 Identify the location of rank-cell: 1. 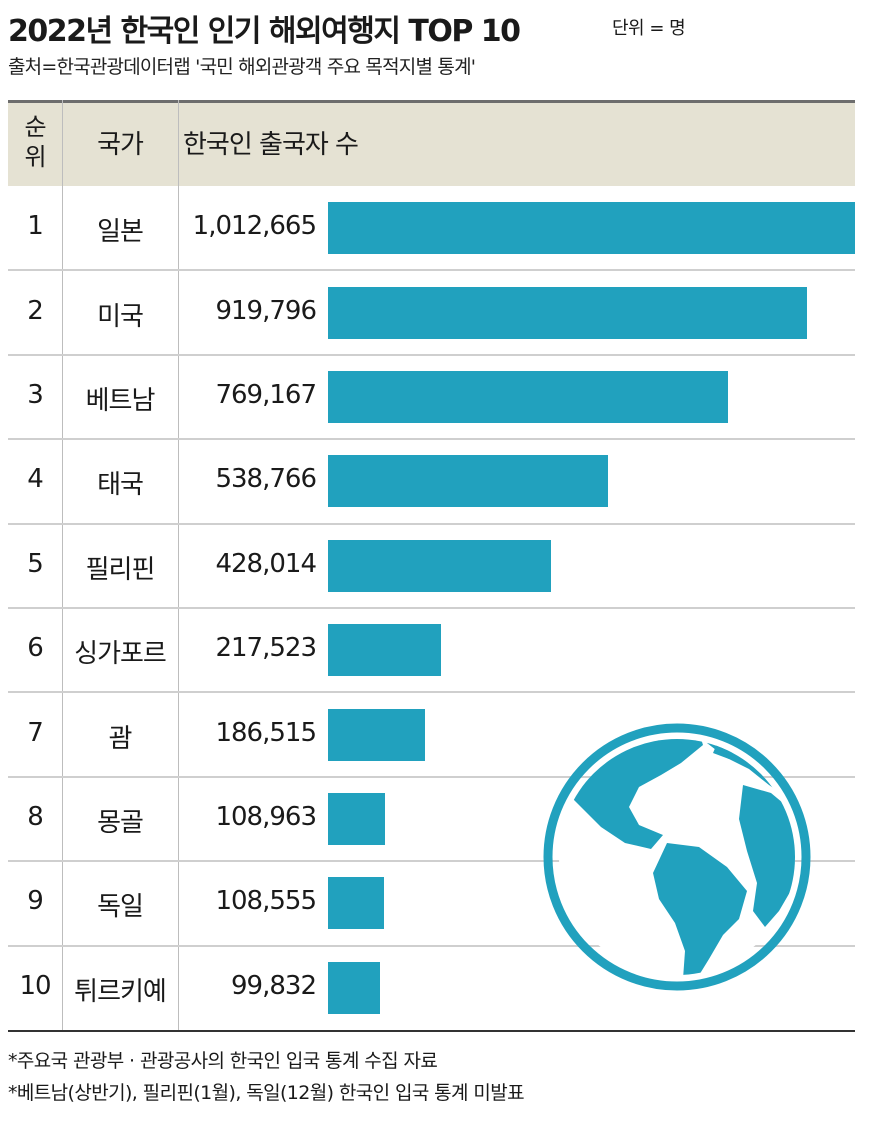
(35, 226).